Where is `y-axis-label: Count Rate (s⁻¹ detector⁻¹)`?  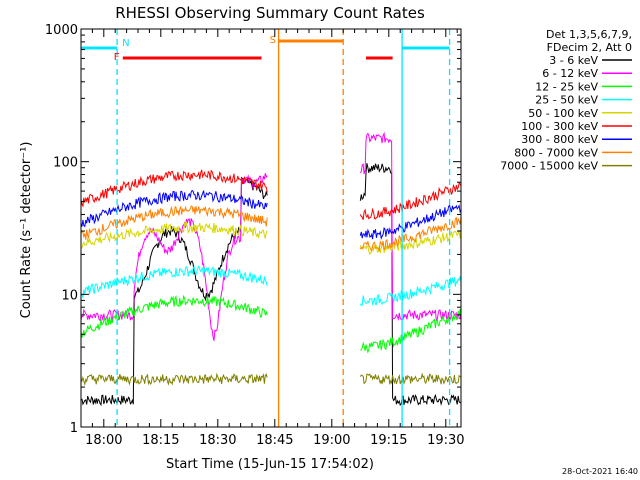
y-axis-label: Count Rate (s⁻¹ detector⁻¹) is located at coordinates (26, 230).